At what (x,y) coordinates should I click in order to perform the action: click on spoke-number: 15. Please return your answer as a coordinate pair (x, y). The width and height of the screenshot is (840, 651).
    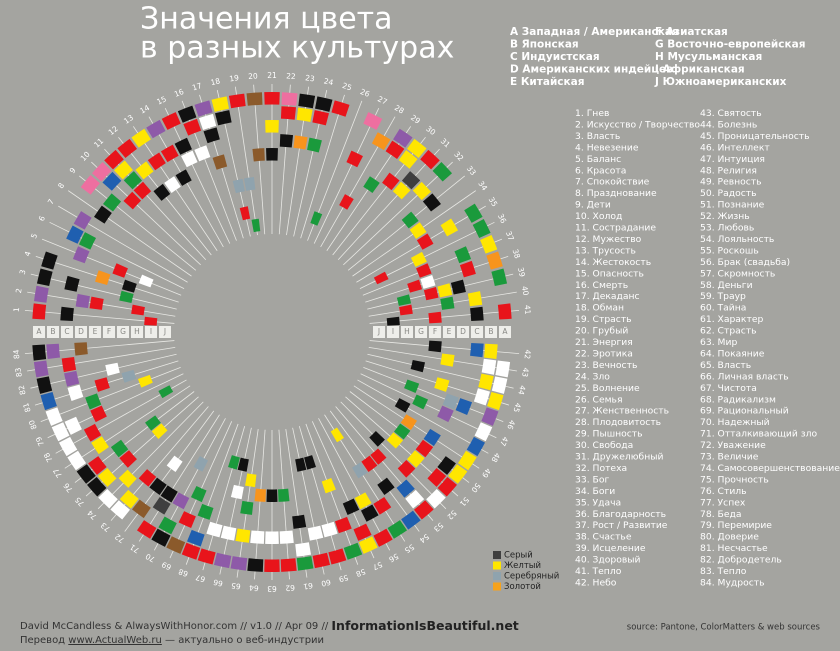
    Looking at the image, I should click on (161, 100).